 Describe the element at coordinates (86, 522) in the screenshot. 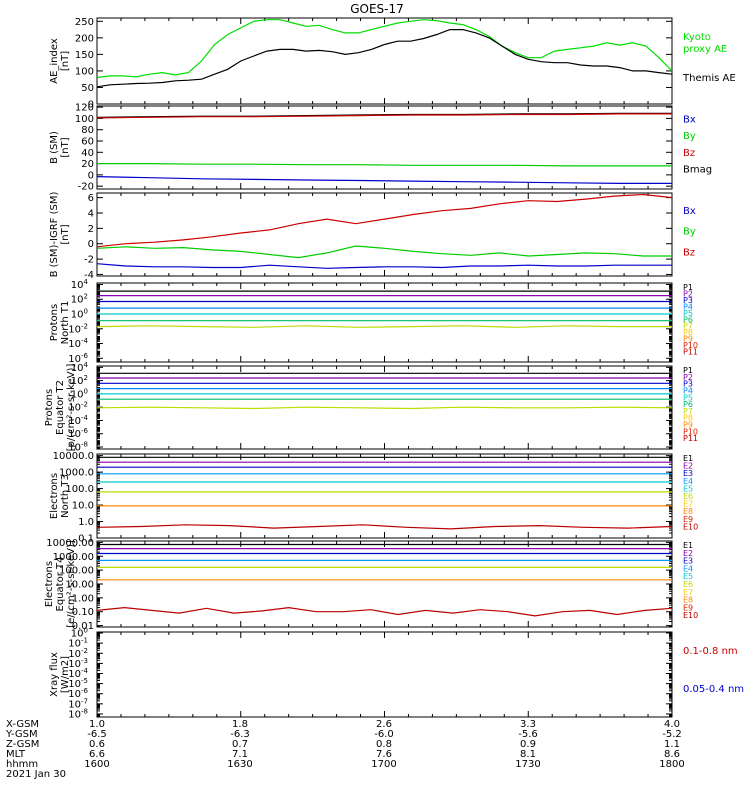

I see `y-tick-label: 1.0` at that location.